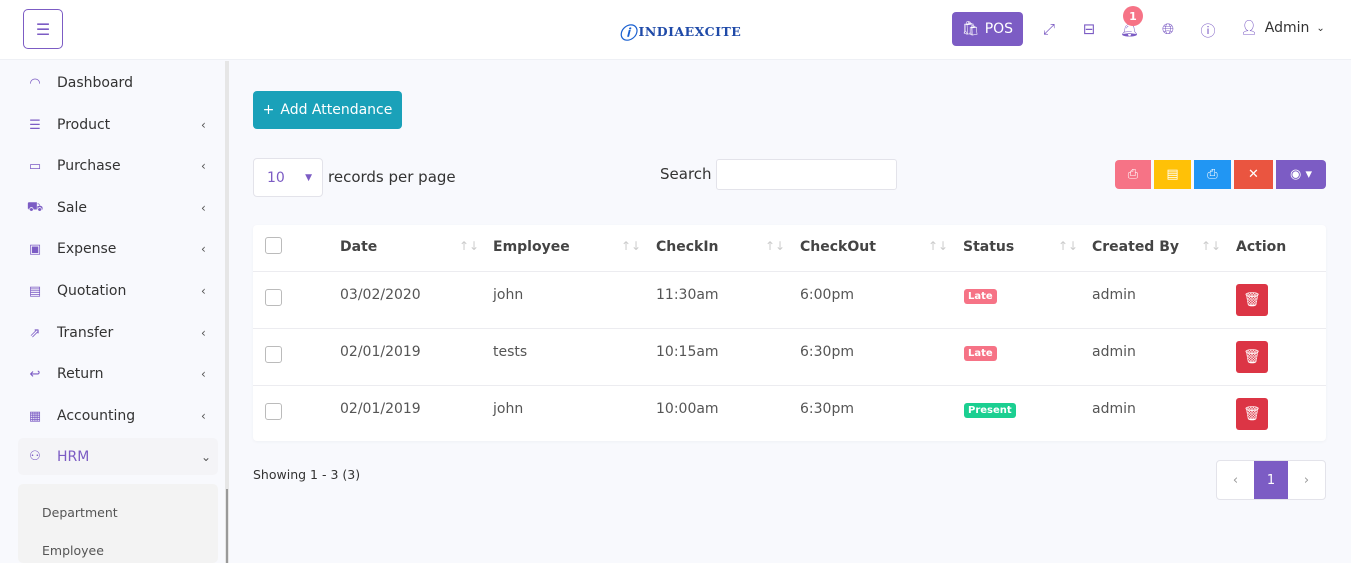 The image size is (1351, 563). I want to click on prev-page-button: ‹, so click(1235, 480).